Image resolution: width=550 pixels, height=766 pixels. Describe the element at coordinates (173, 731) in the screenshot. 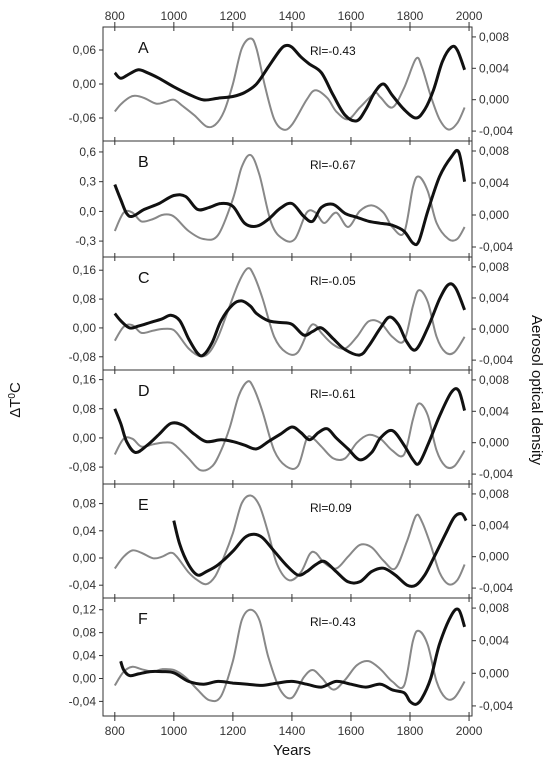

I see `bottom-x-tick-label: 1000` at that location.